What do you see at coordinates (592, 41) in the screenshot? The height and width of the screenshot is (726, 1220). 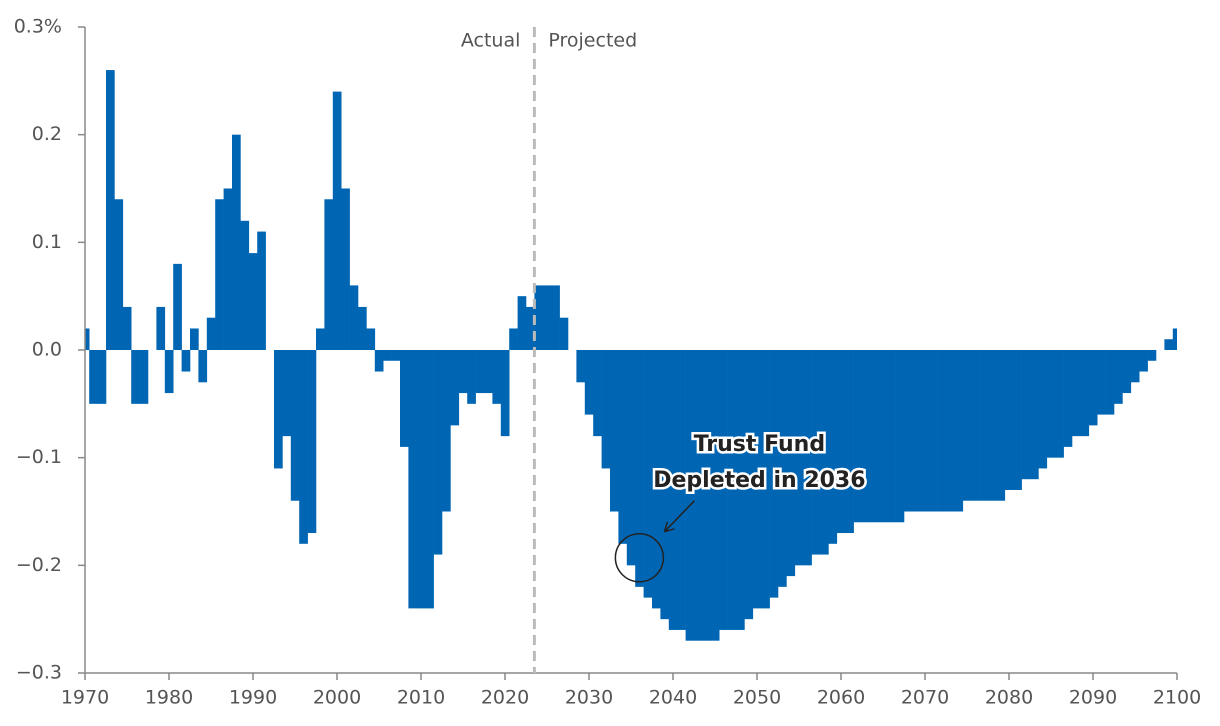 I see `divider-right-label: Projected` at bounding box center [592, 41].